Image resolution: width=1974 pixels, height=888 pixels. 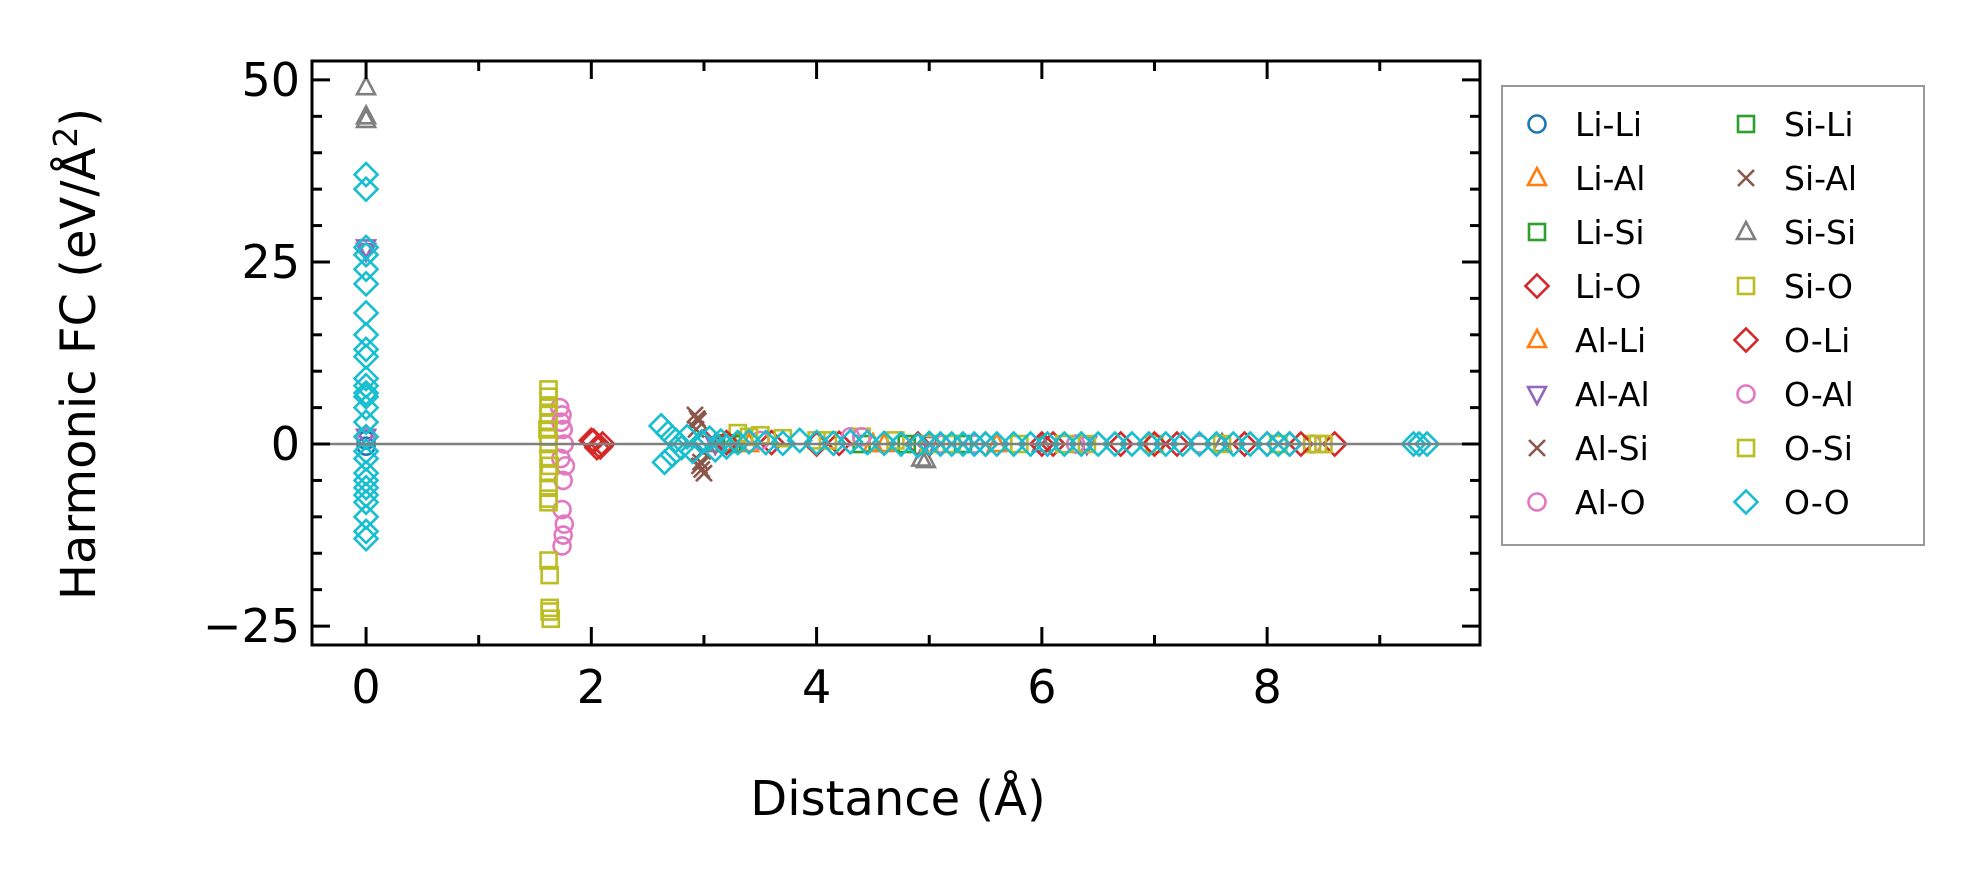 I want to click on legend-item-al-li: Al-Li, so click(x=1585, y=340).